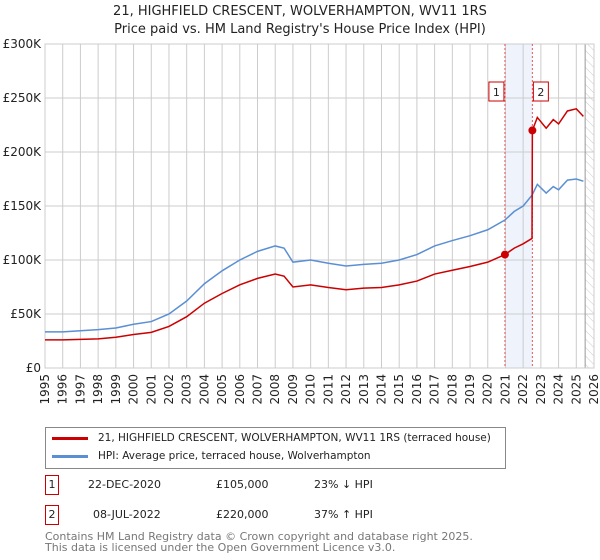  I want to click on x-tick-label: 2019, so click(470, 389).